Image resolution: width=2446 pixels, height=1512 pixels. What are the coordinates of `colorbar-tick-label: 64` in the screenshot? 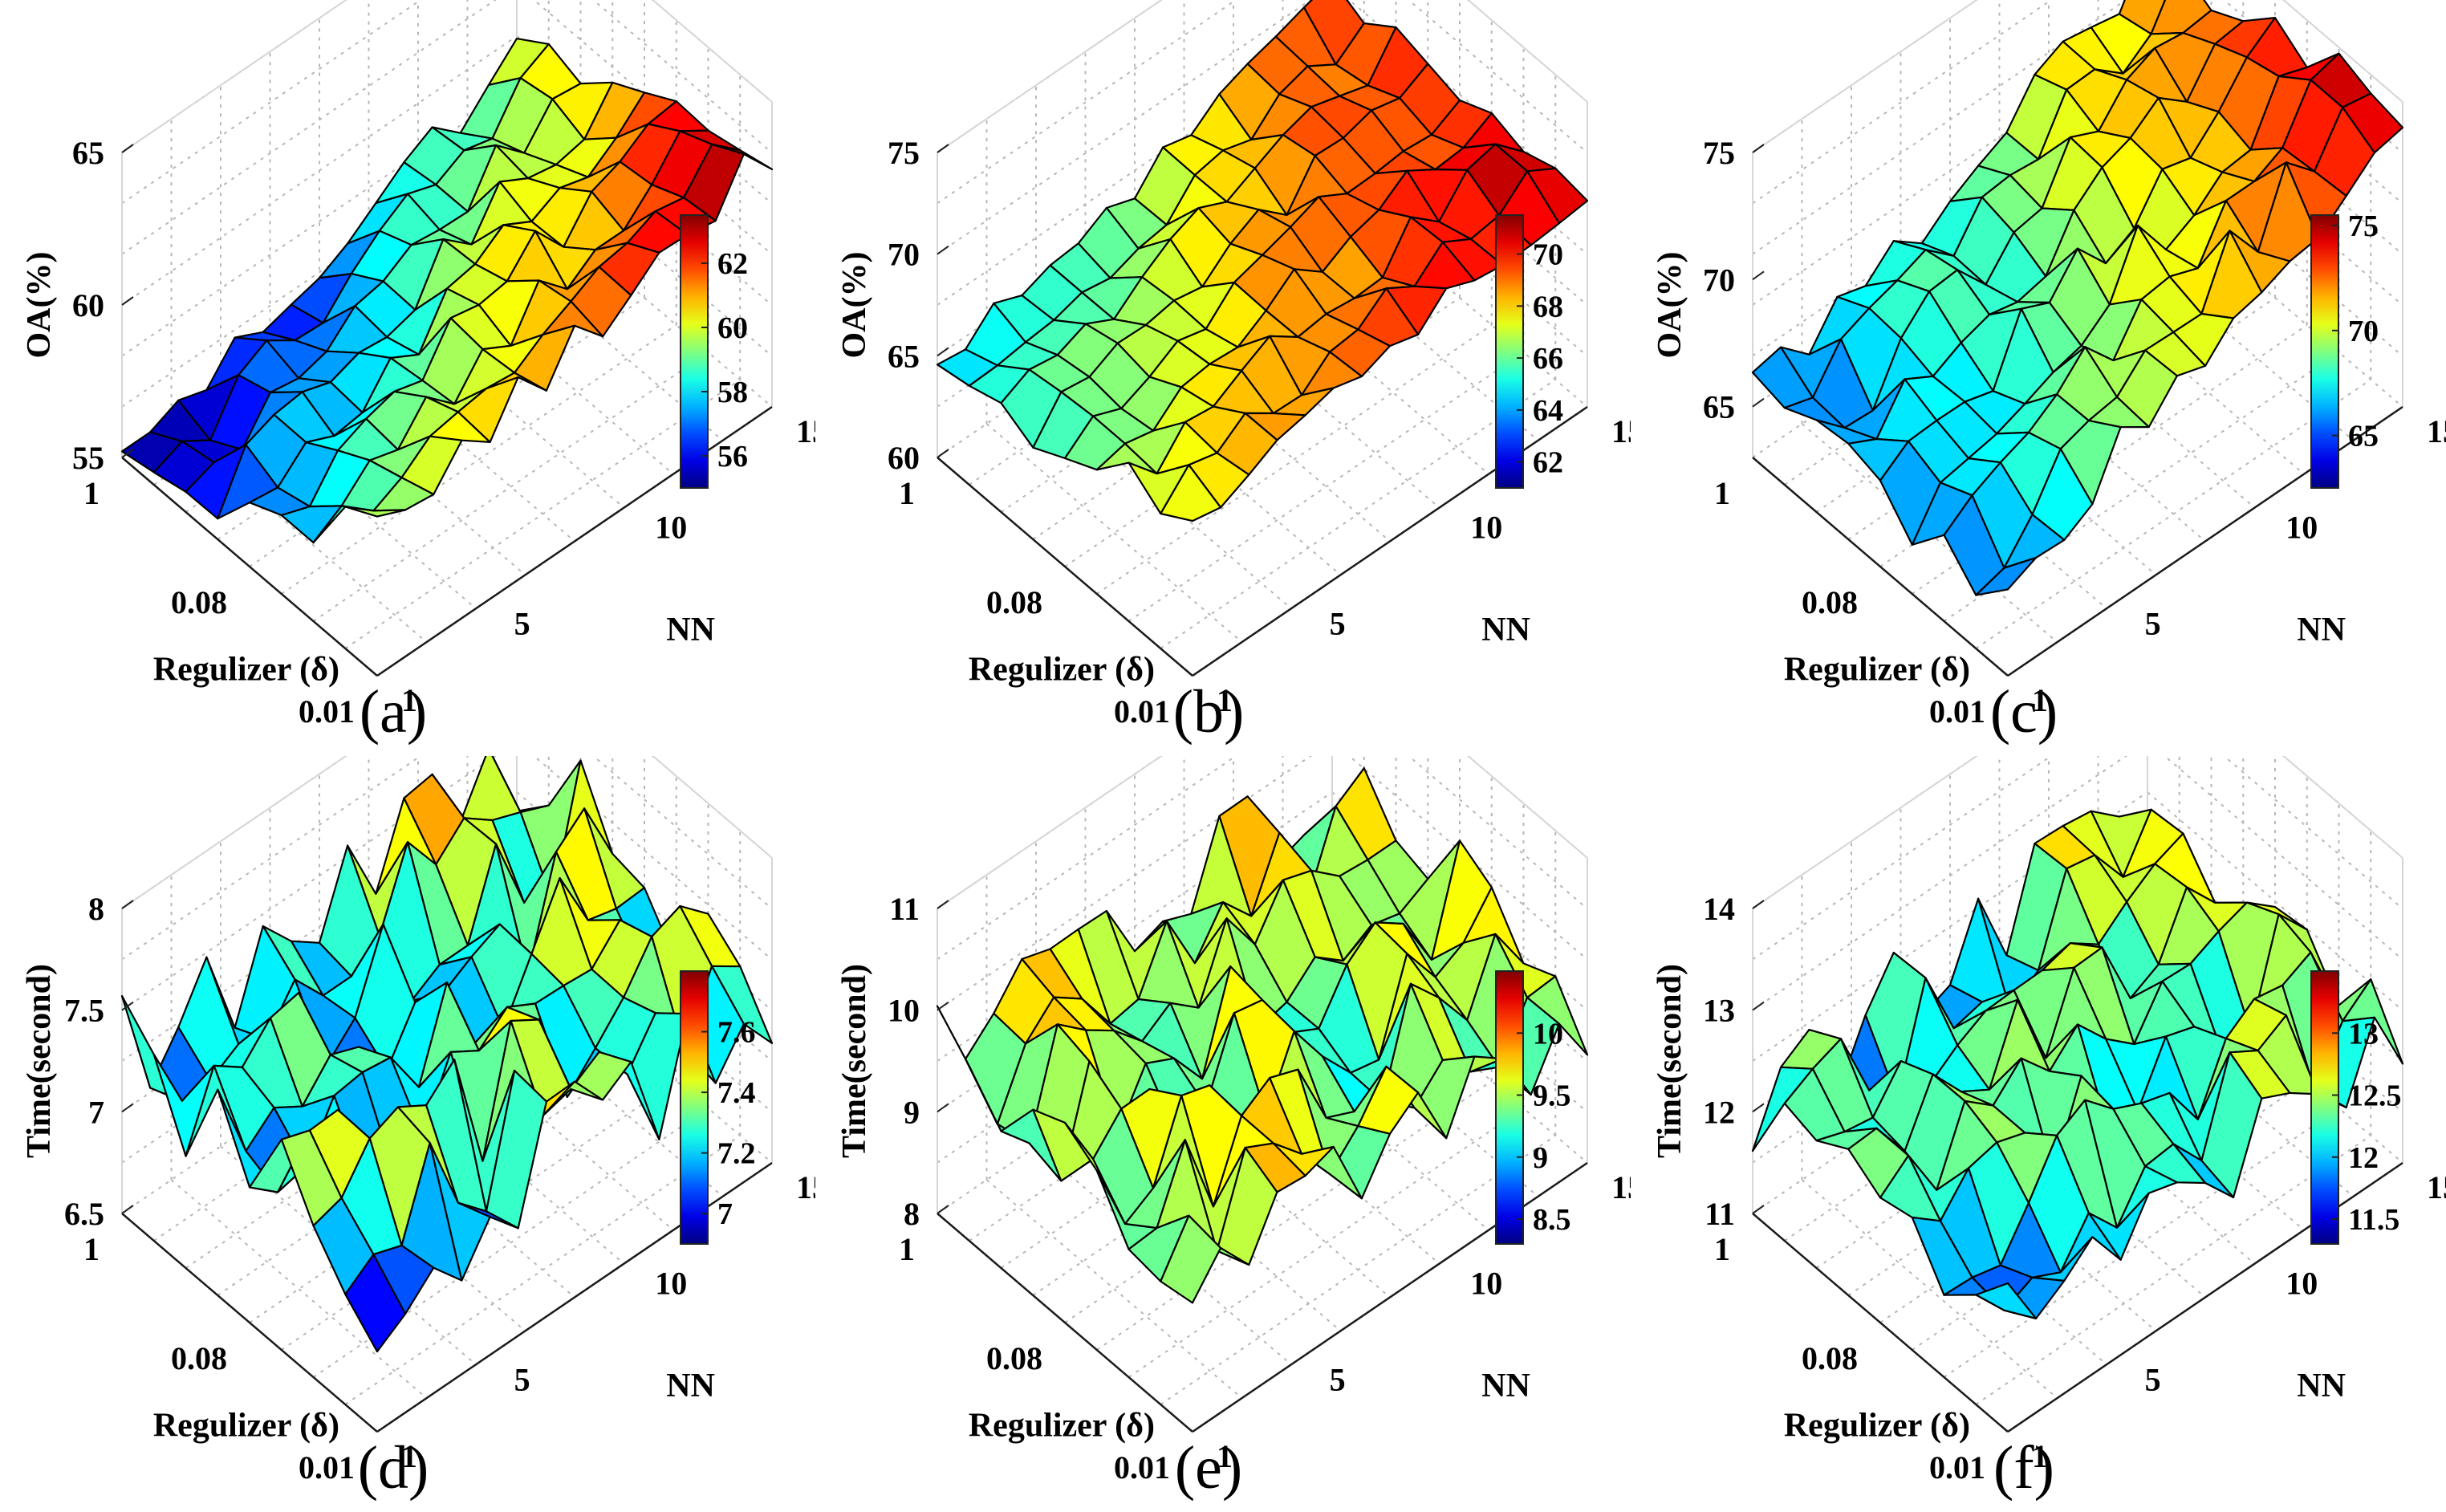 It's located at (1548, 411).